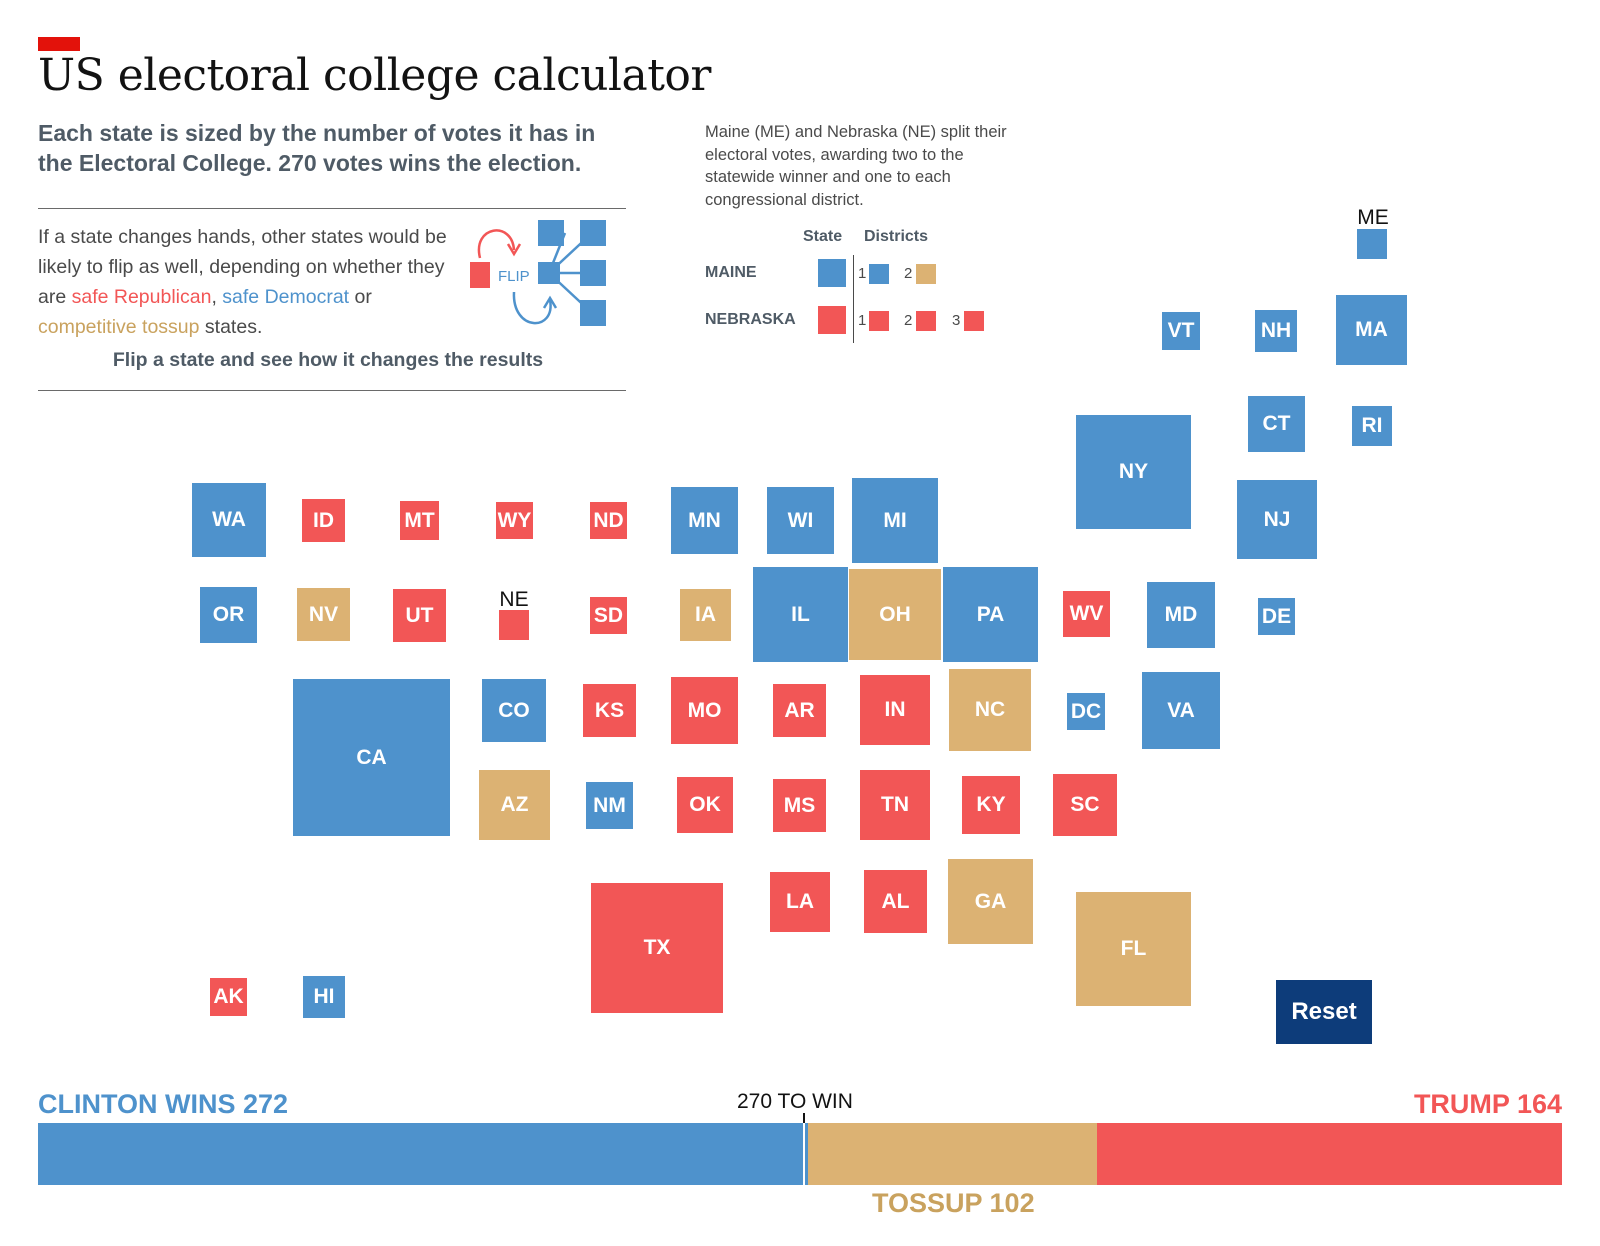 This screenshot has width=1600, height=1246. I want to click on legend-nebraska-district-3-swatch, so click(974, 321).